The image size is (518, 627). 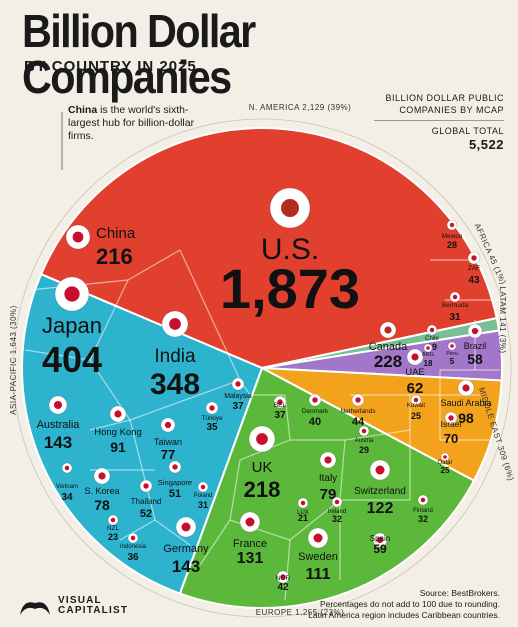 I want to click on country-value-australia: 143, so click(x=58, y=442).